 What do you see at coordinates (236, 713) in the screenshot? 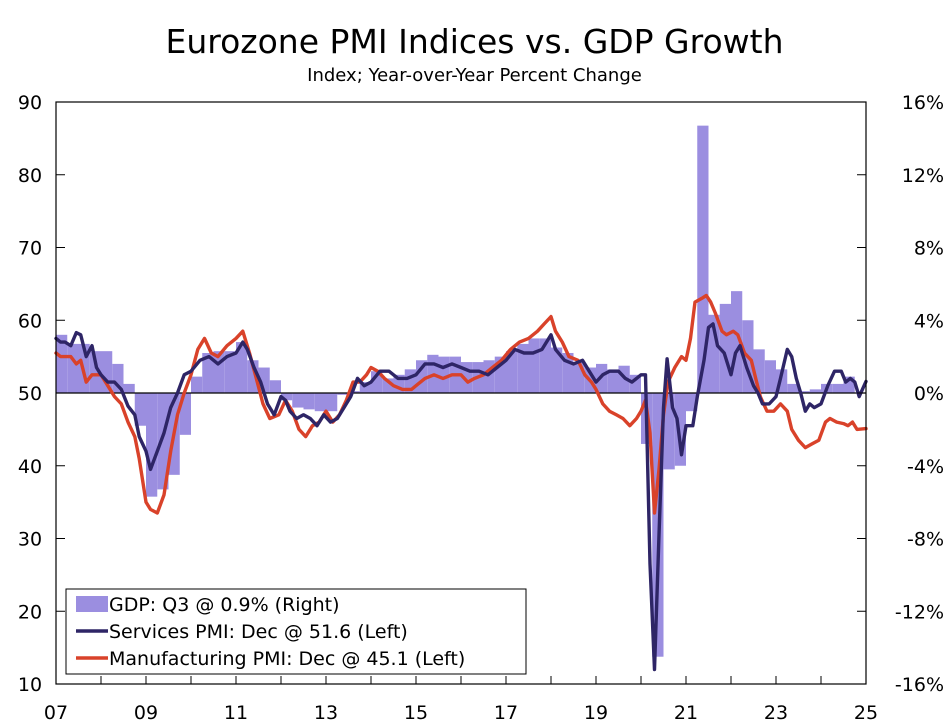
I see `x-tick-label: 11` at bounding box center [236, 713].